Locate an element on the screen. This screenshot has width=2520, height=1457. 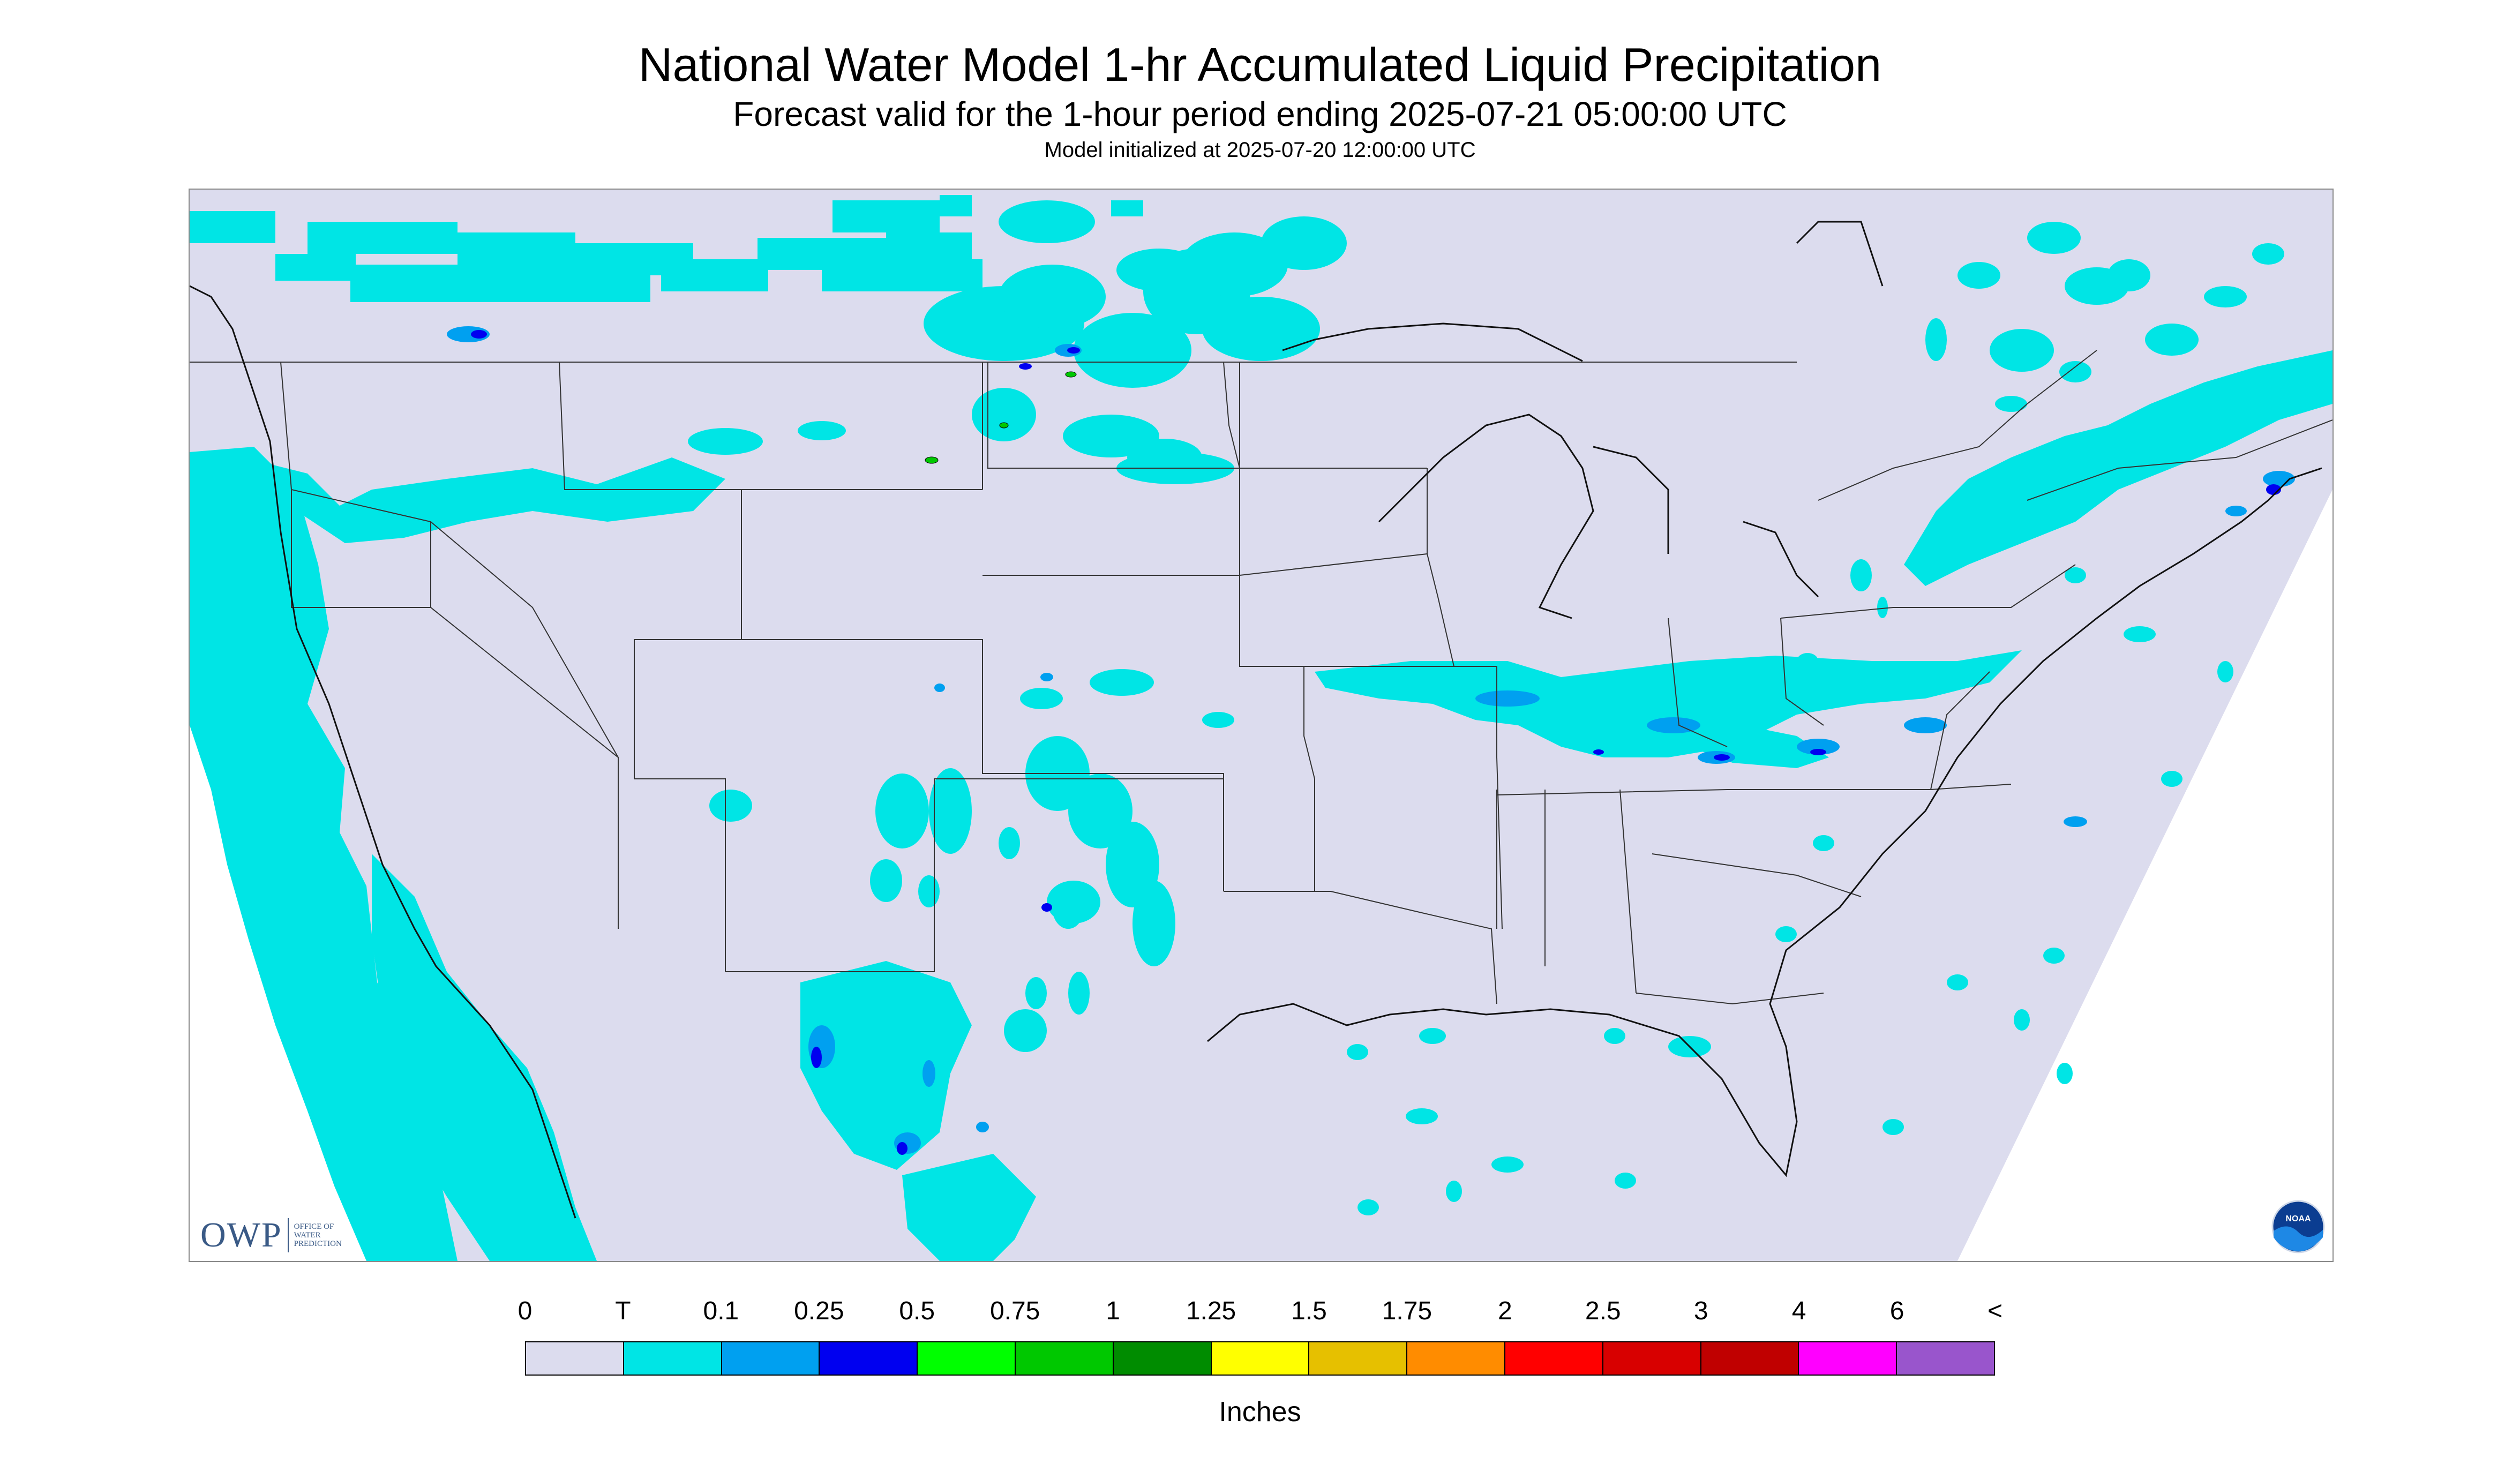
legend-label: 4 is located at coordinates (1798, 1311).